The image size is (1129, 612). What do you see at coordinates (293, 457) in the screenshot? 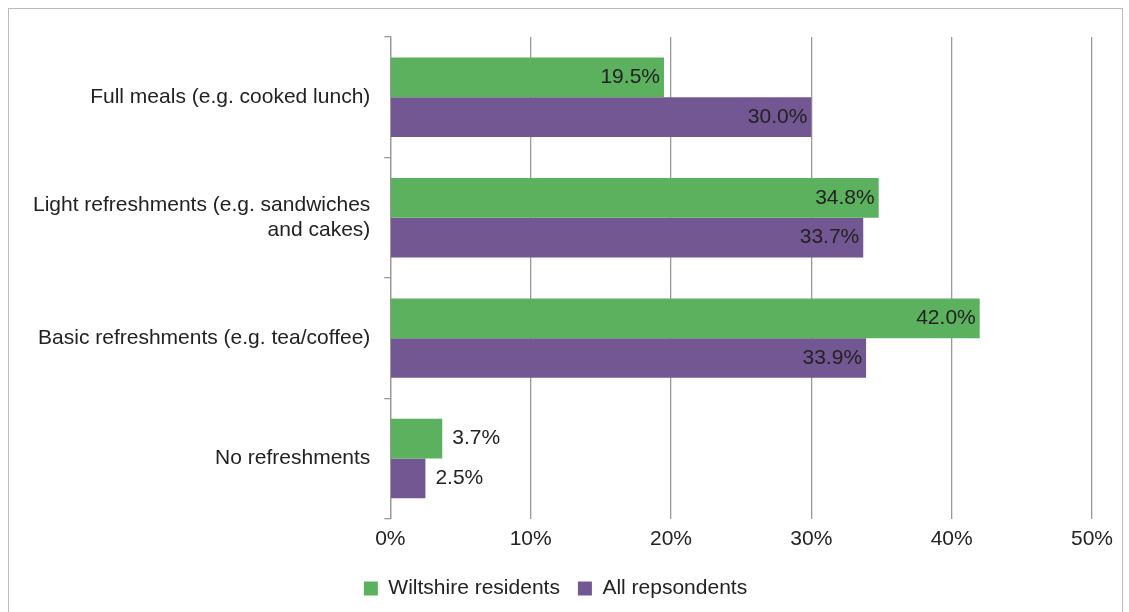
I see `y-tick-label: No refreshments` at bounding box center [293, 457].